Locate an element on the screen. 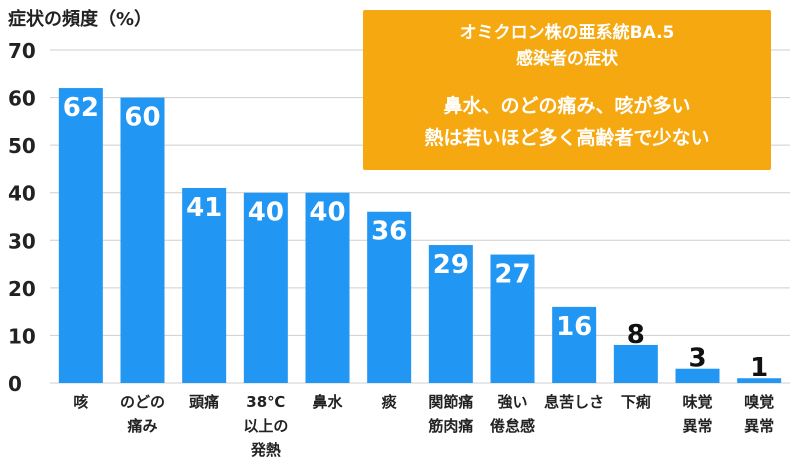 This screenshot has height=463, width=800. data-label: 16 is located at coordinates (574, 327).